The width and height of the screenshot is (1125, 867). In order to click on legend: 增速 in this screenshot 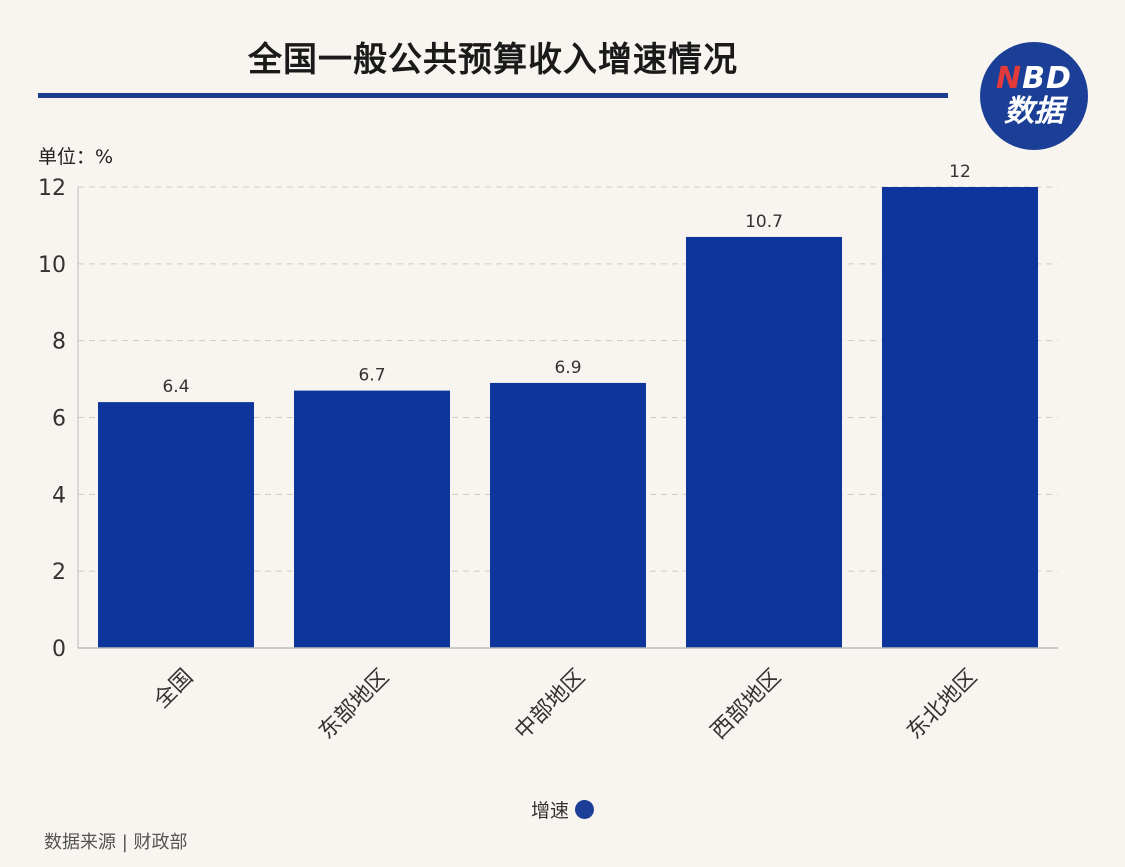, I will do `click(562, 809)`.